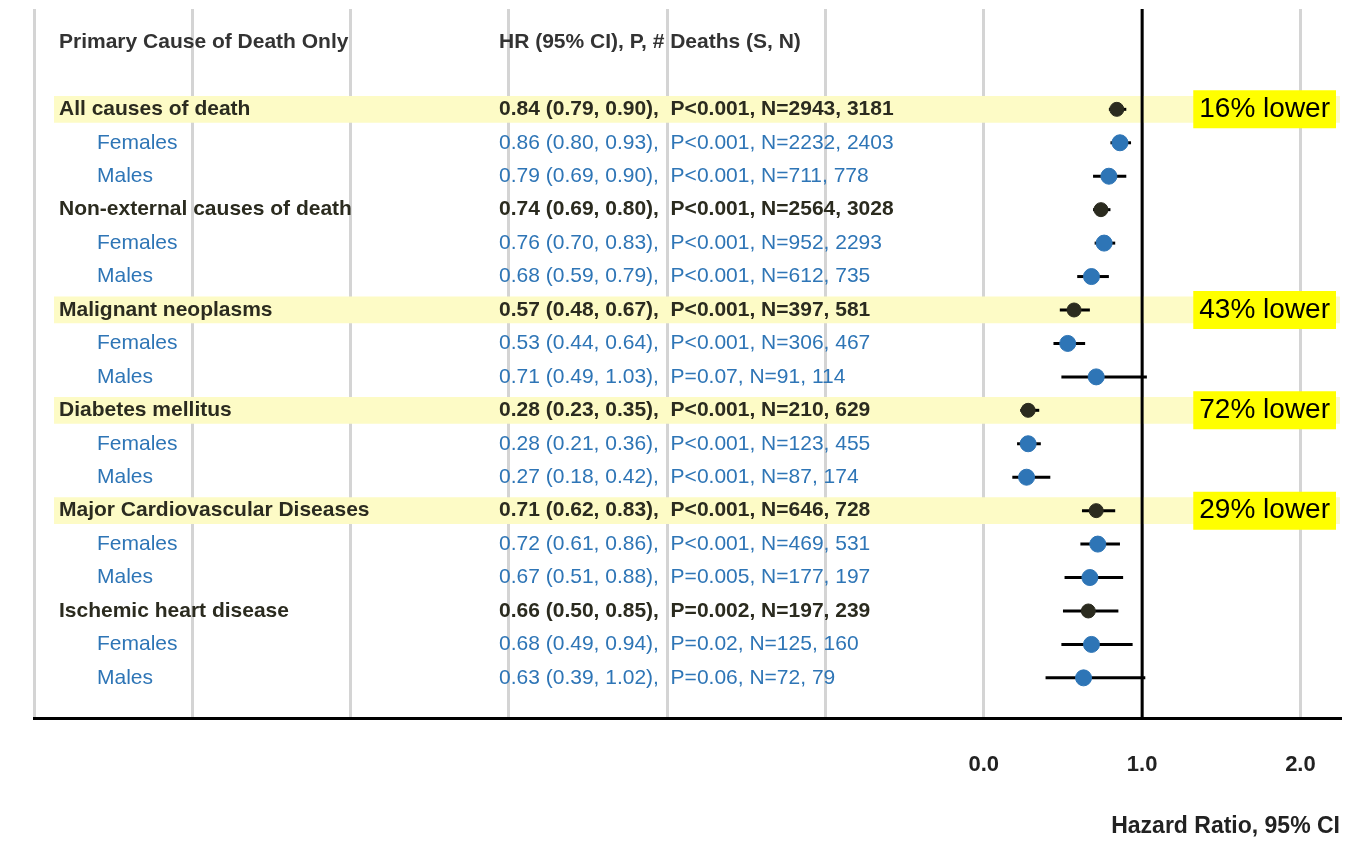  I want to click on annotation: 0.84 (0.79, 0.90), P<0.001, N=2943, 3181, so click(696, 108).